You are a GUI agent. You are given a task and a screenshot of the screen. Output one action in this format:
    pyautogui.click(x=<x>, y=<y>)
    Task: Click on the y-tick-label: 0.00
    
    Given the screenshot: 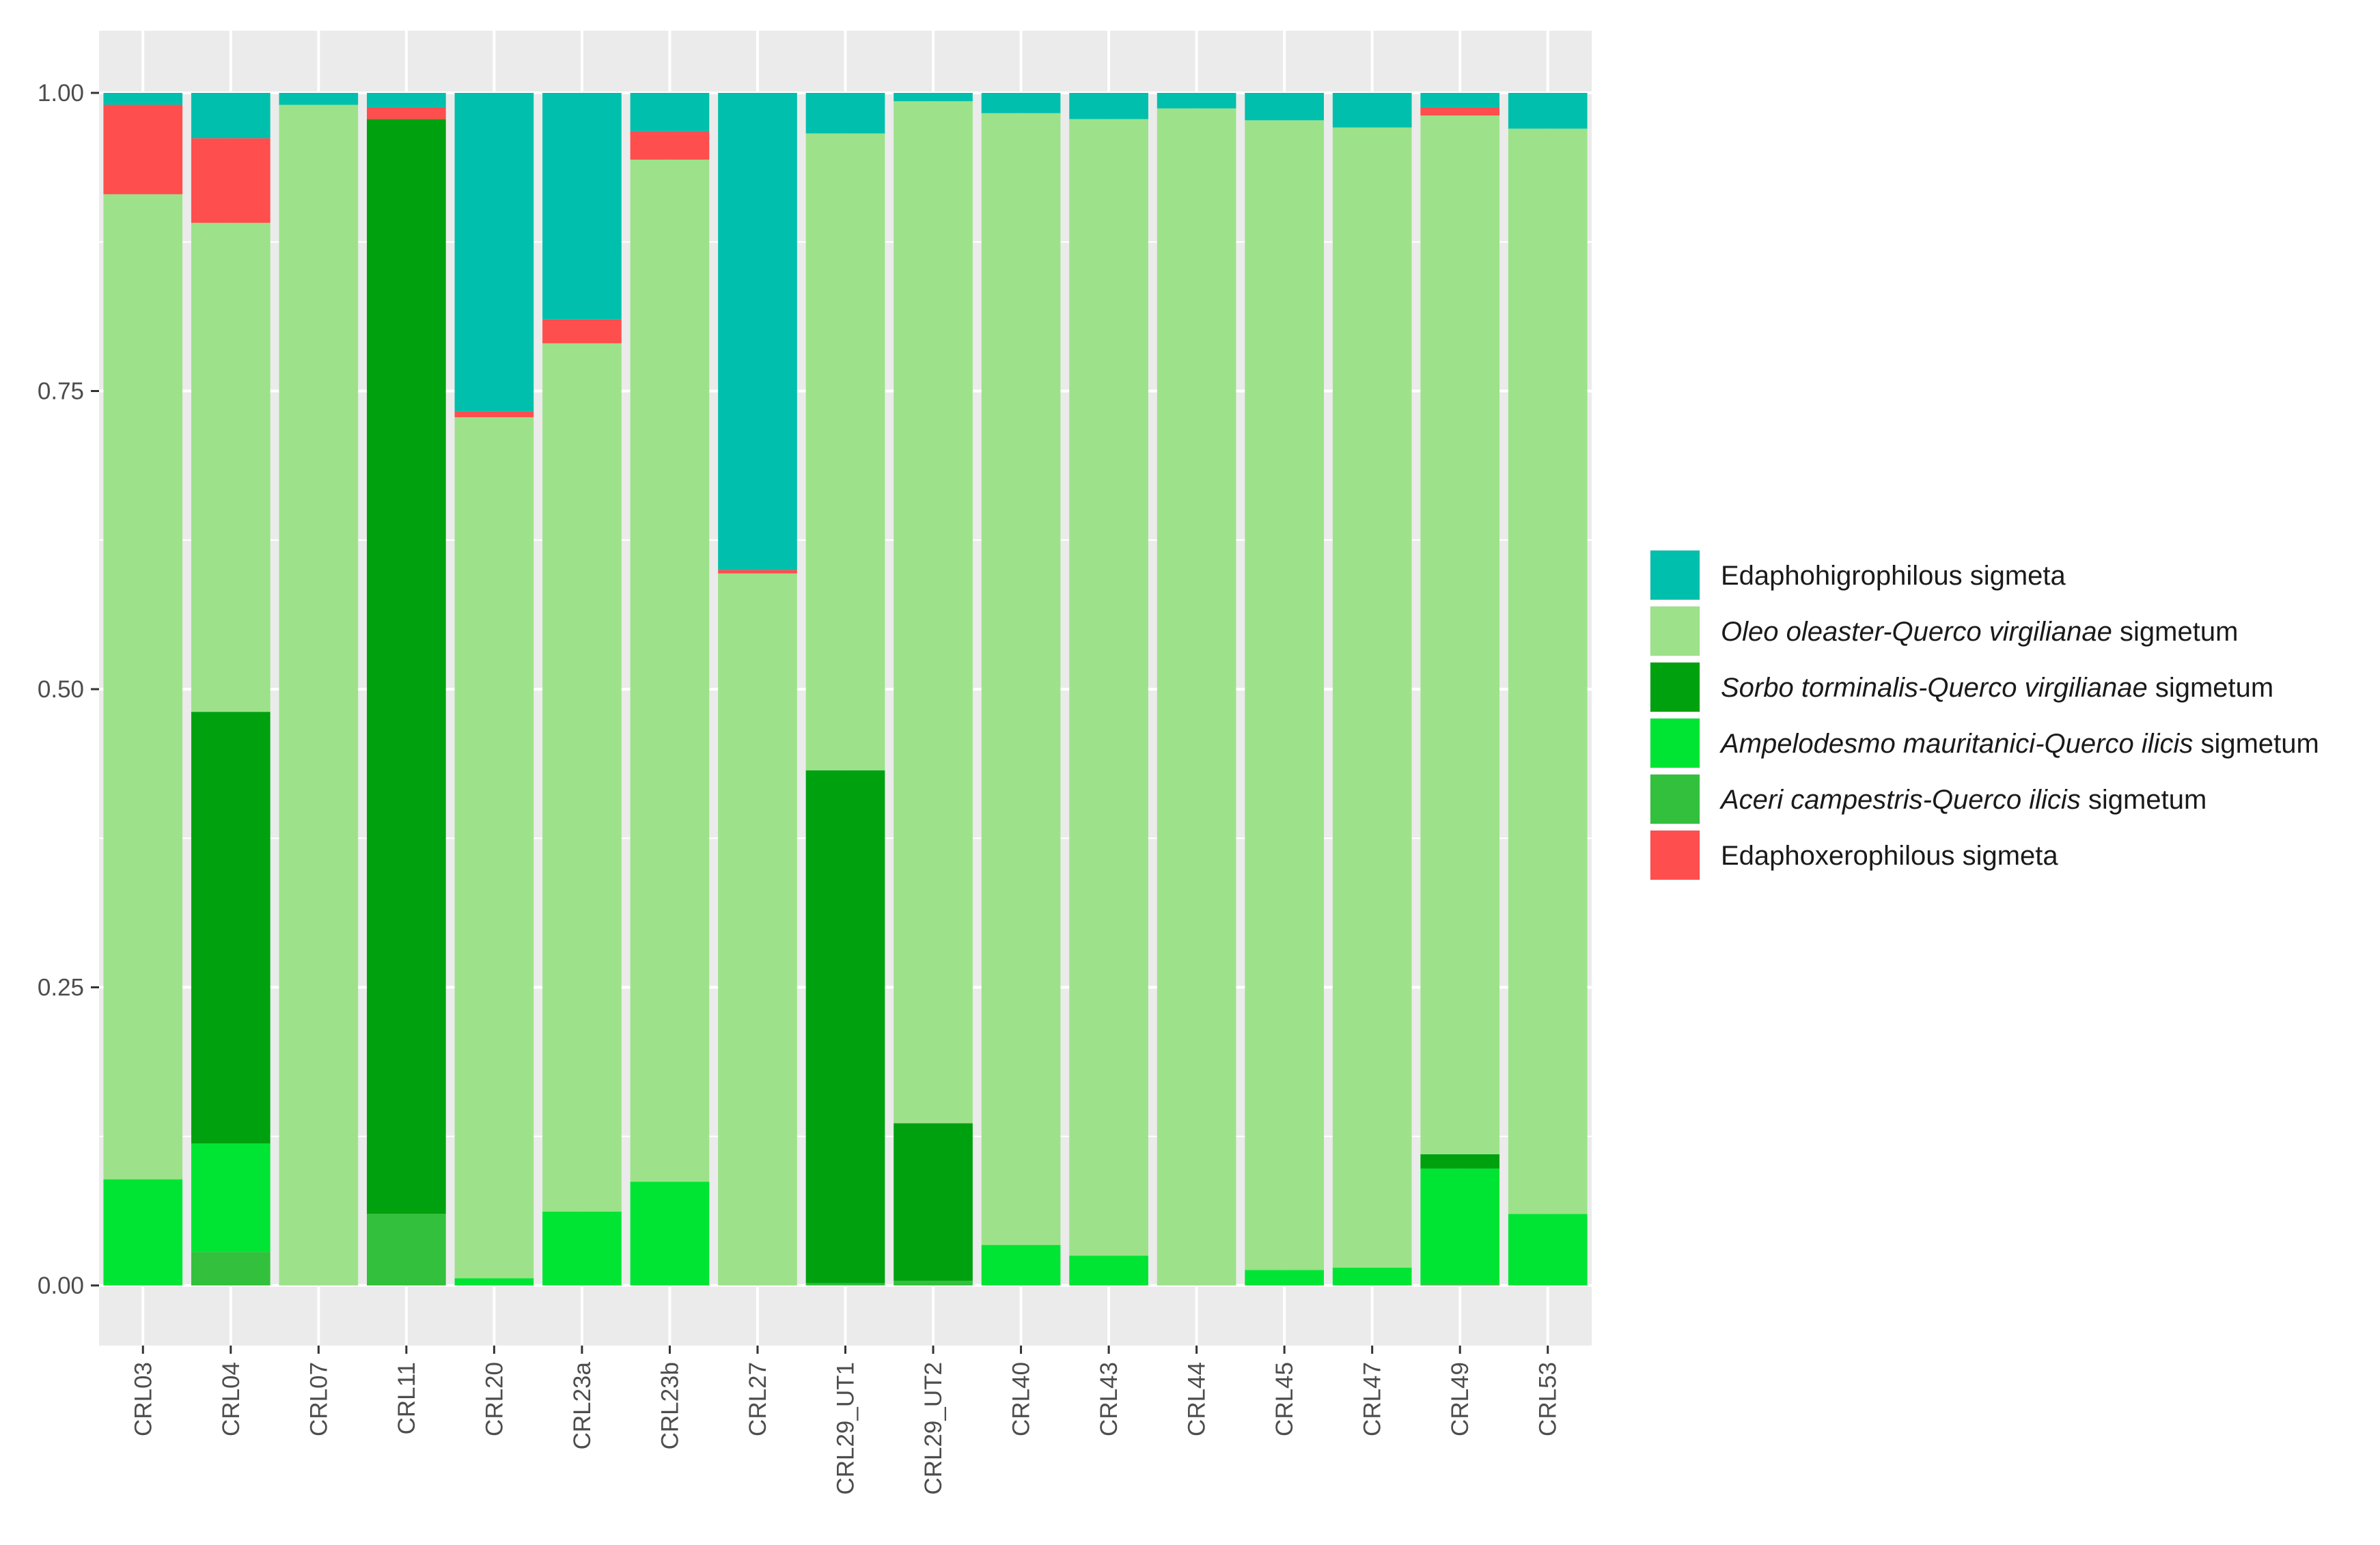 What is the action you would take?
    pyautogui.click(x=61, y=1285)
    